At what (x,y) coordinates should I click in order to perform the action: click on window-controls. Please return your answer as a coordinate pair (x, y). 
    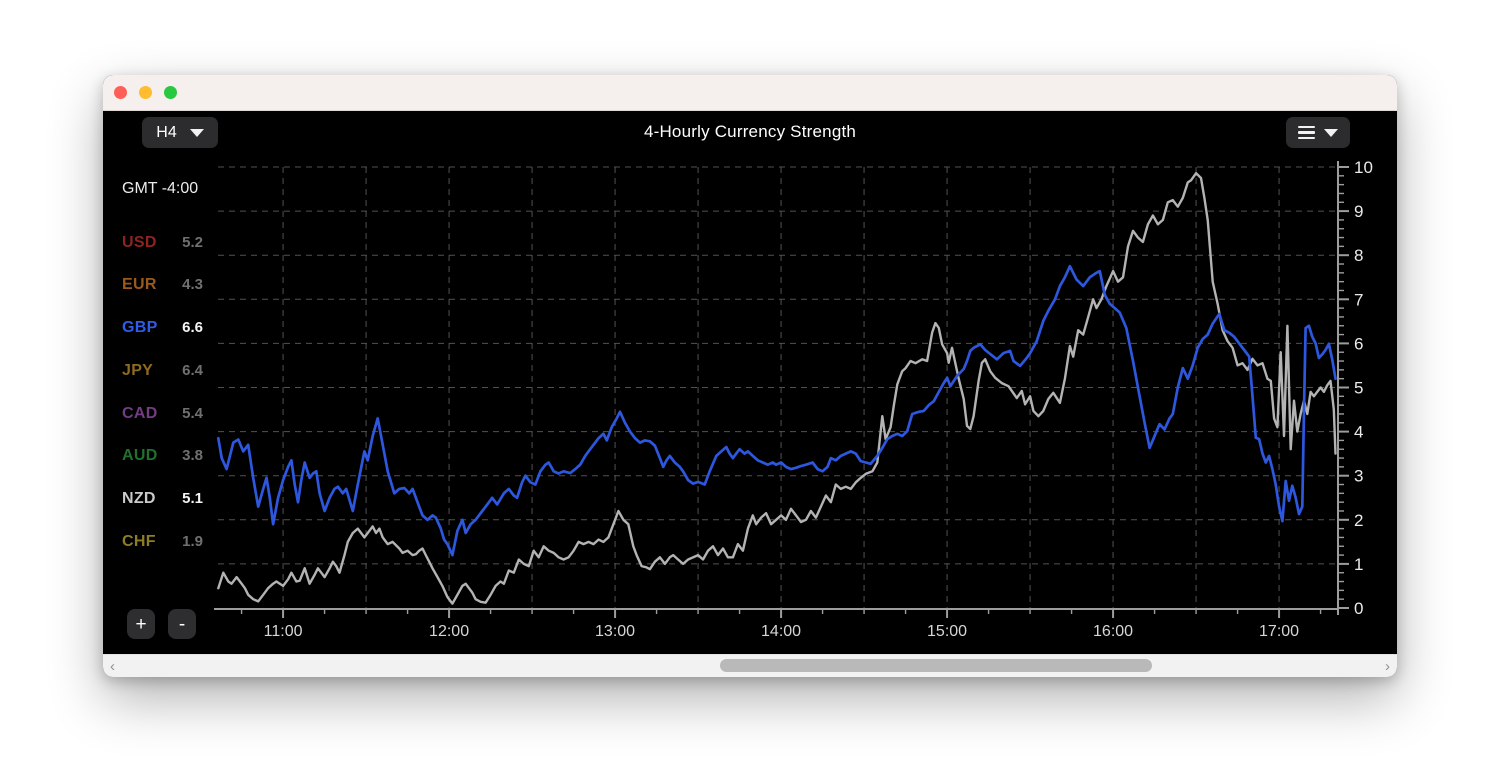
    Looking at the image, I should click on (145, 92).